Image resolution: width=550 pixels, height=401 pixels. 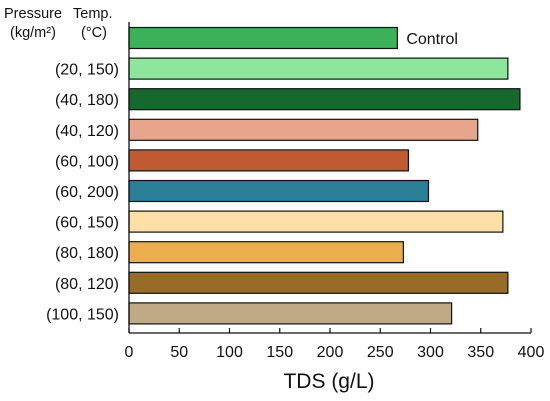 What do you see at coordinates (279, 352) in the screenshot?
I see `x-tick-label: 150` at bounding box center [279, 352].